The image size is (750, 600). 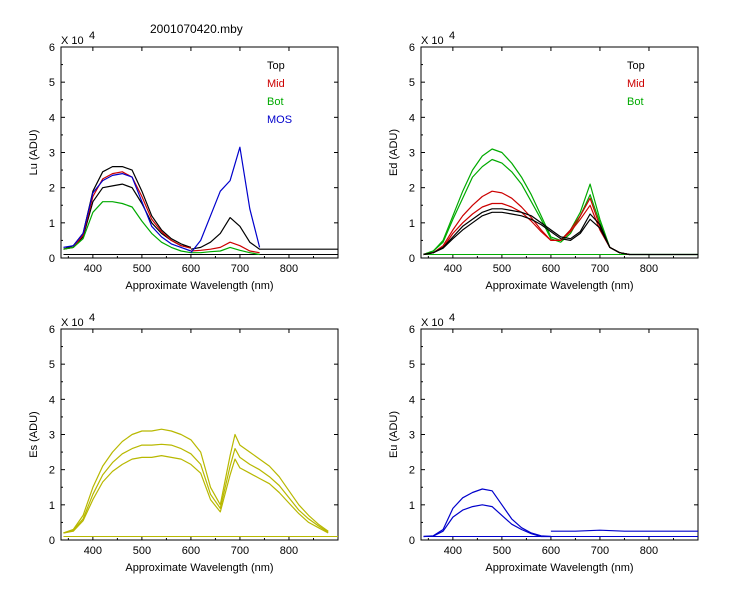 I want to click on legend-entry-mos: MOS, so click(x=279, y=120).